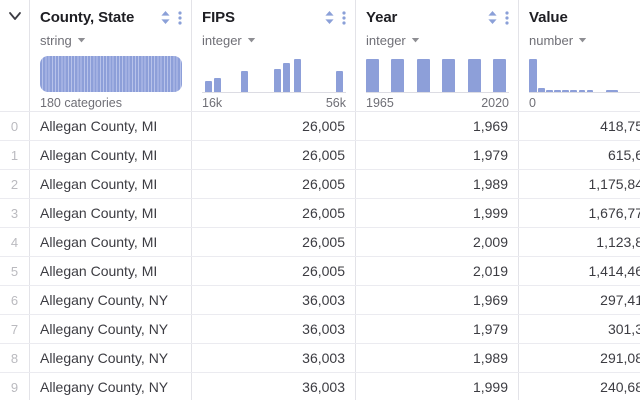 The height and width of the screenshot is (400, 640). I want to click on table-row: 9 Allegany County, NY 36,003 1,999 240,68, so click(320, 386).